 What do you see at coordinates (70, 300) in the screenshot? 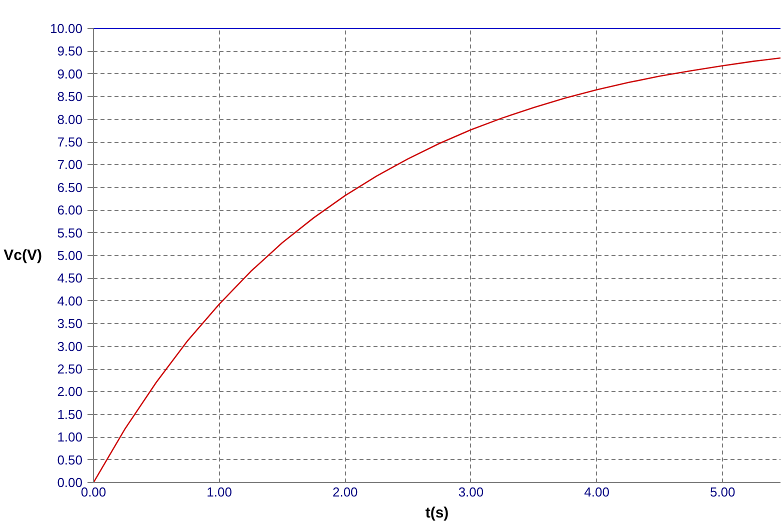
I see `y-tick-label: 4.00` at bounding box center [70, 300].